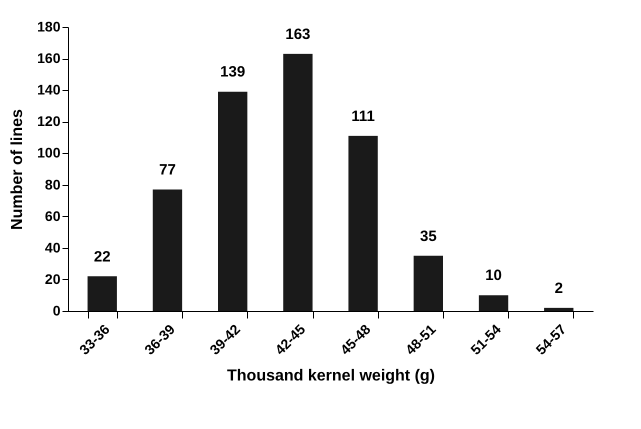 This screenshot has width=641, height=429. I want to click on data-label: 139, so click(233, 72).